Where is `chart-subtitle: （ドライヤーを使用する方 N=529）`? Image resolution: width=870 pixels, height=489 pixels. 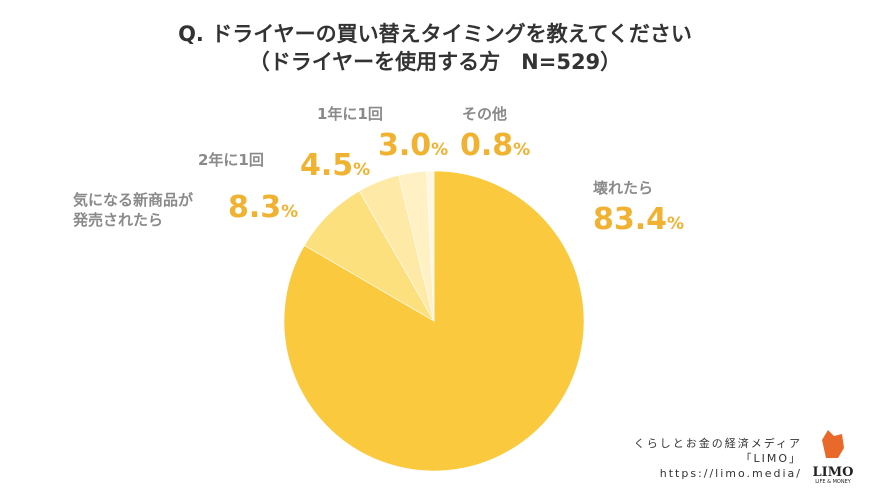 chart-subtitle: （ドライヤーを使用する方 N=529） is located at coordinates (435, 62).